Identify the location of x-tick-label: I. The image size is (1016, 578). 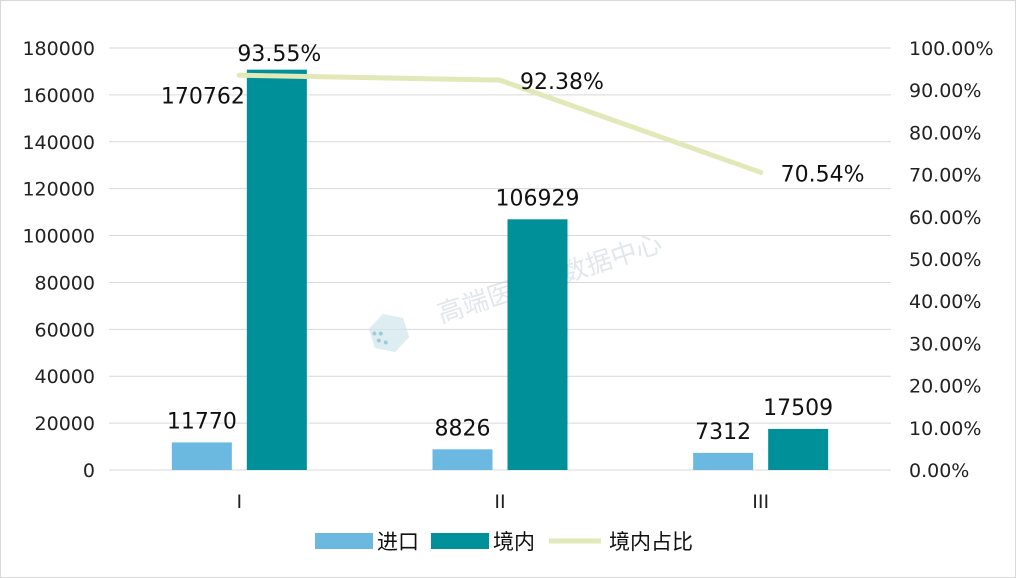
(240, 502).